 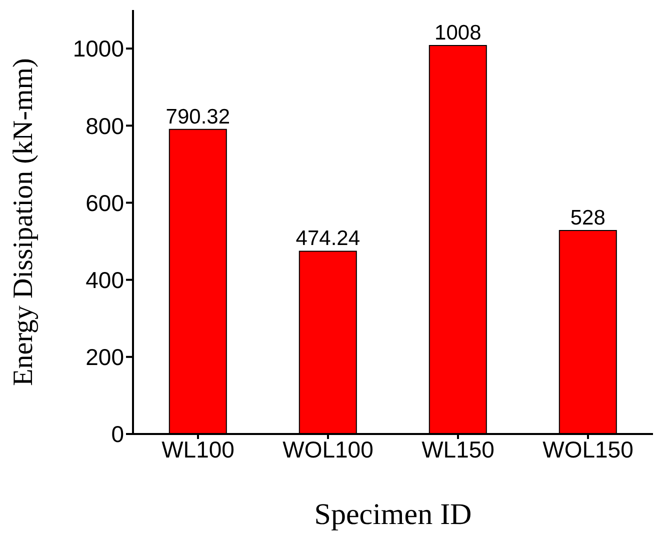 I want to click on x-tick-label: WL150, so click(x=458, y=449).